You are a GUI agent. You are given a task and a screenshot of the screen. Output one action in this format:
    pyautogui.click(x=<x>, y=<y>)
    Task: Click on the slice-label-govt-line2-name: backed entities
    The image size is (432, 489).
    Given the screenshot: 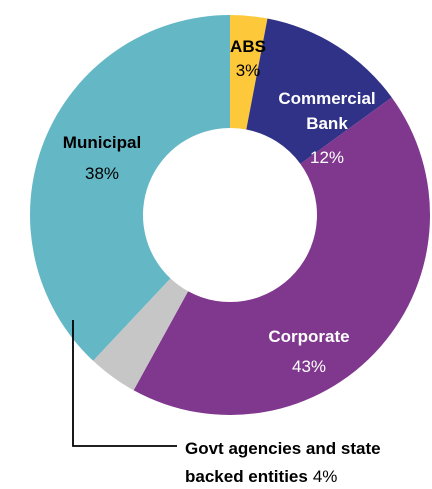 What is the action you would take?
    pyautogui.click(x=246, y=476)
    